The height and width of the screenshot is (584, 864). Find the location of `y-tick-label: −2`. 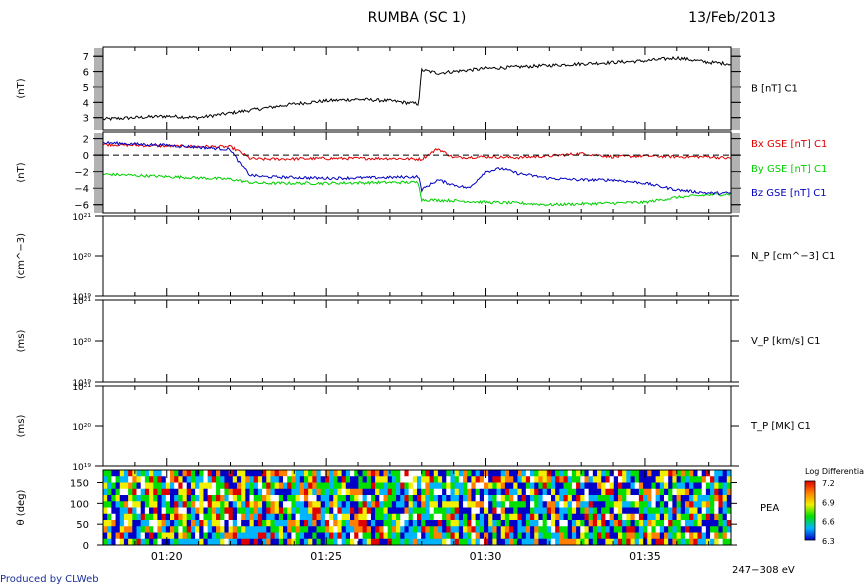

y-tick-label: −2 is located at coordinates (81, 173).